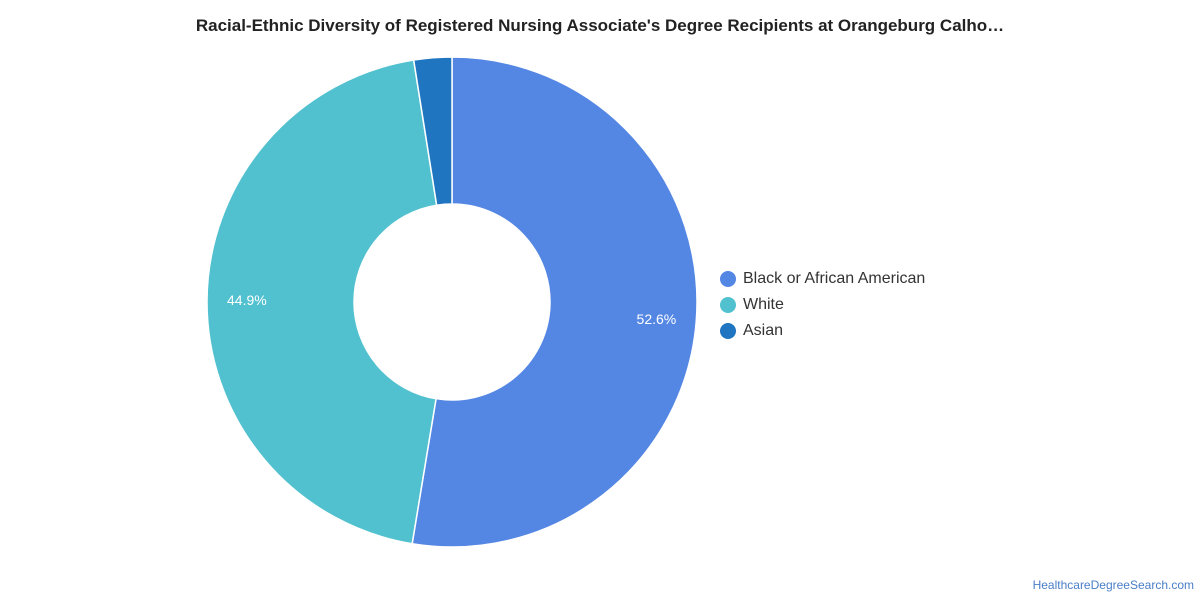  I want to click on legend-item-asian: Asian, so click(822, 331).